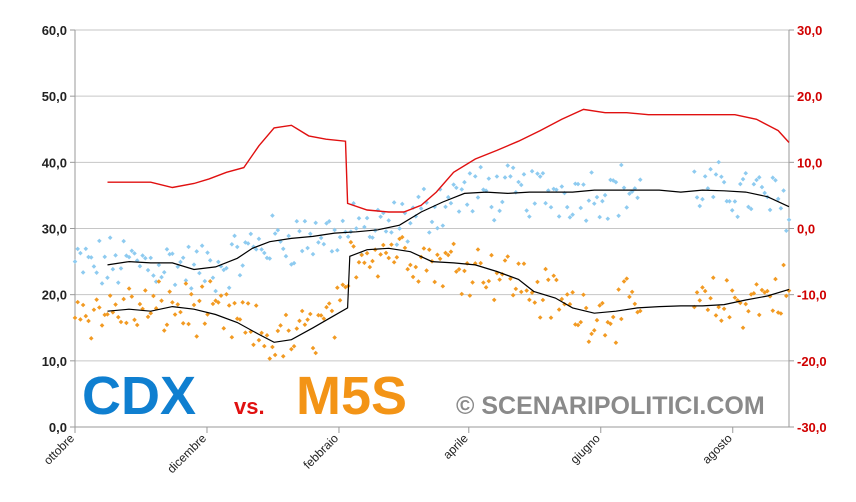 The width and height of the screenshot is (856, 502). Describe the element at coordinates (249, 406) in the screenshot. I see `vs-label: vs.` at that location.